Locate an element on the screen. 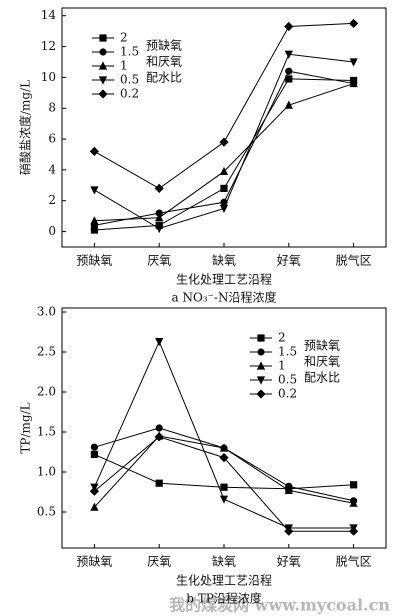 This screenshot has height=616, width=408. y-tick-label: 14 is located at coordinates (49, 15).